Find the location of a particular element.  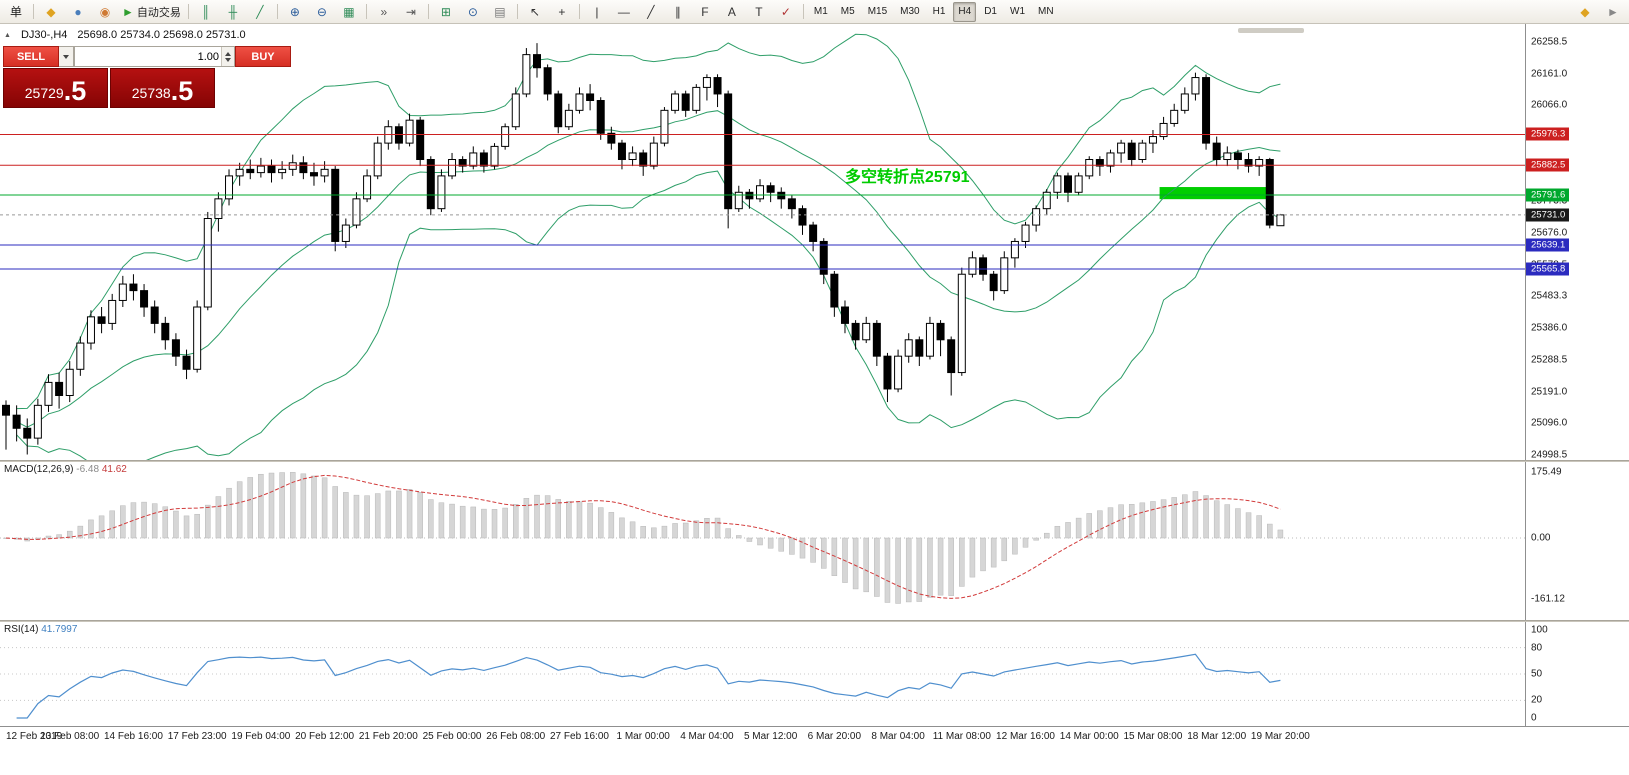

detach-icon: ► is located at coordinates (1613, 12).